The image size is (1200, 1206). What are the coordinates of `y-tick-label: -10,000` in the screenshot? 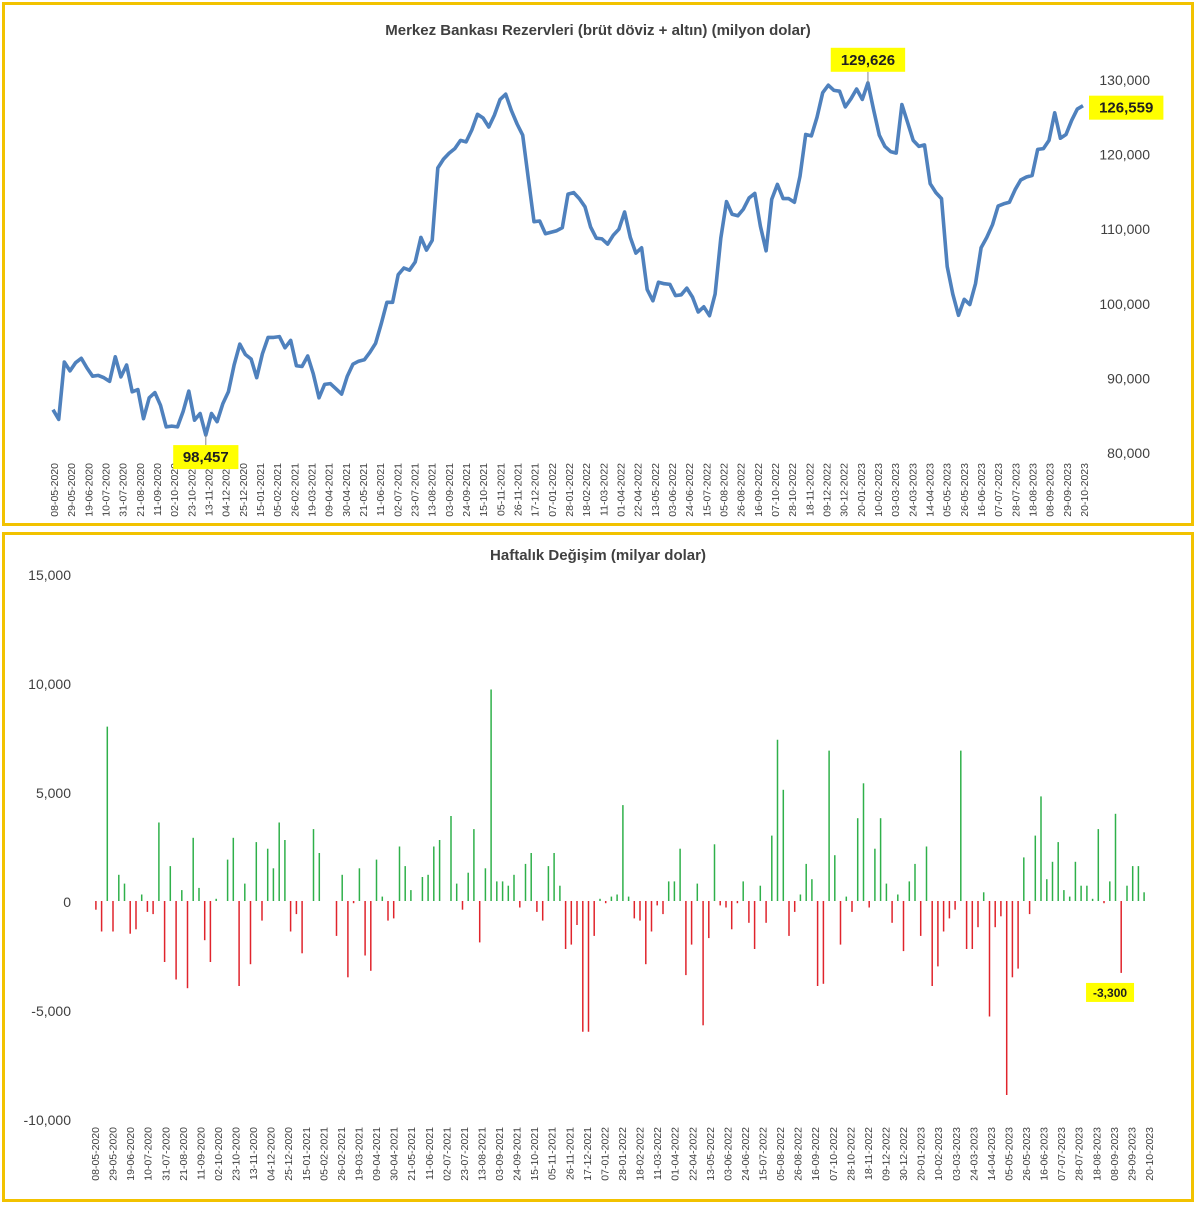 It's located at (48, 1120).